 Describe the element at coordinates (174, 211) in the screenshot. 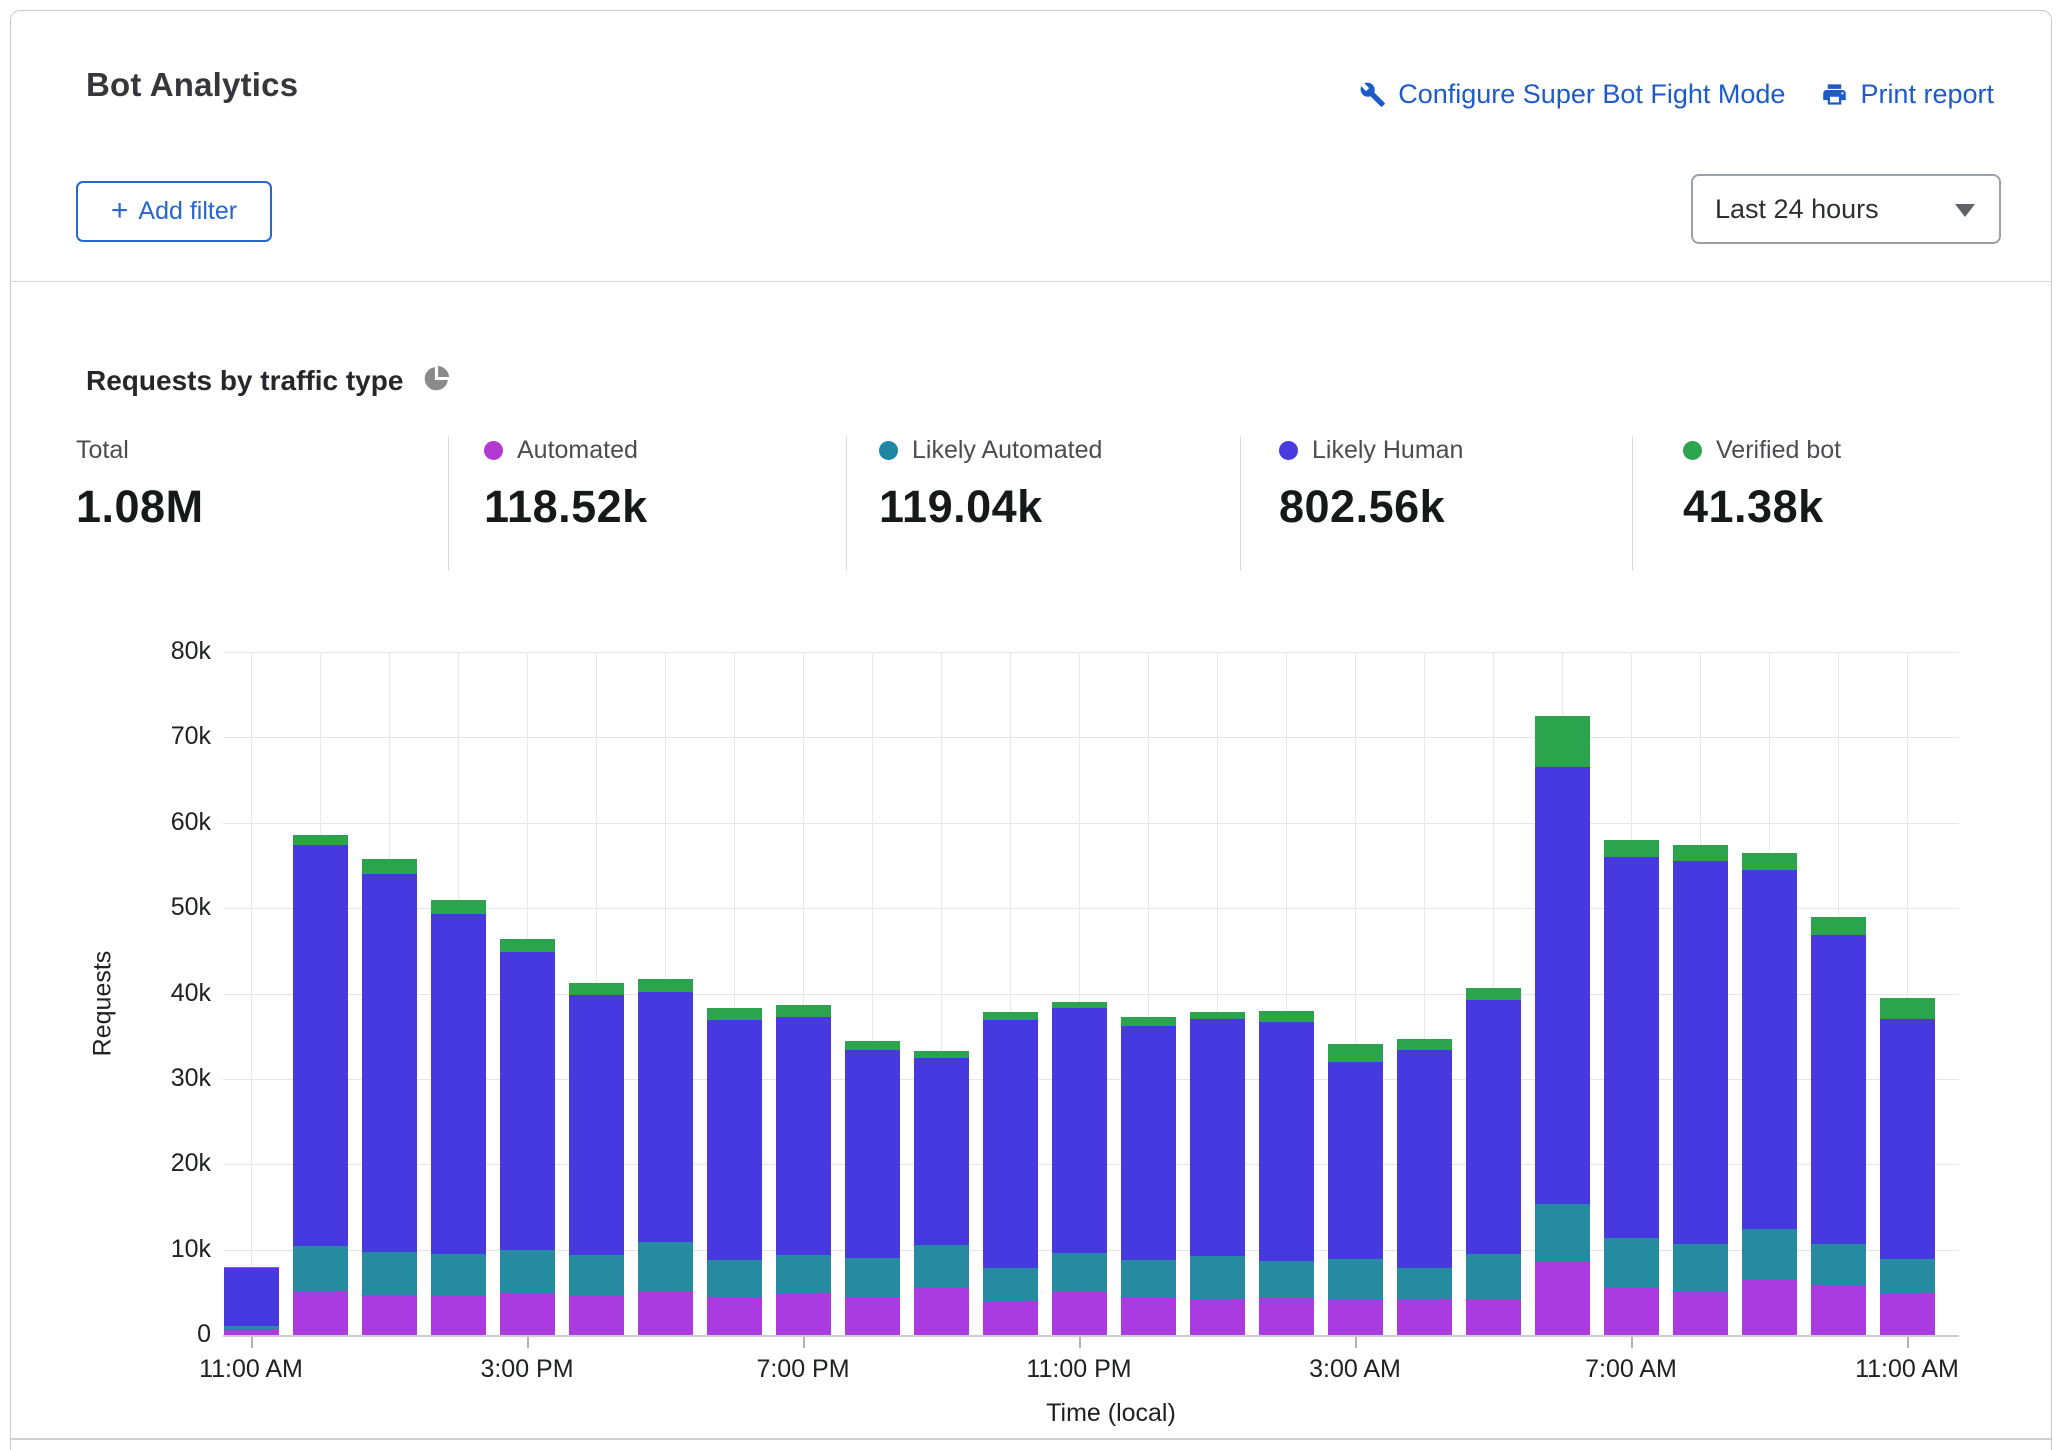

I see `add-filter-button: + Add filter` at that location.